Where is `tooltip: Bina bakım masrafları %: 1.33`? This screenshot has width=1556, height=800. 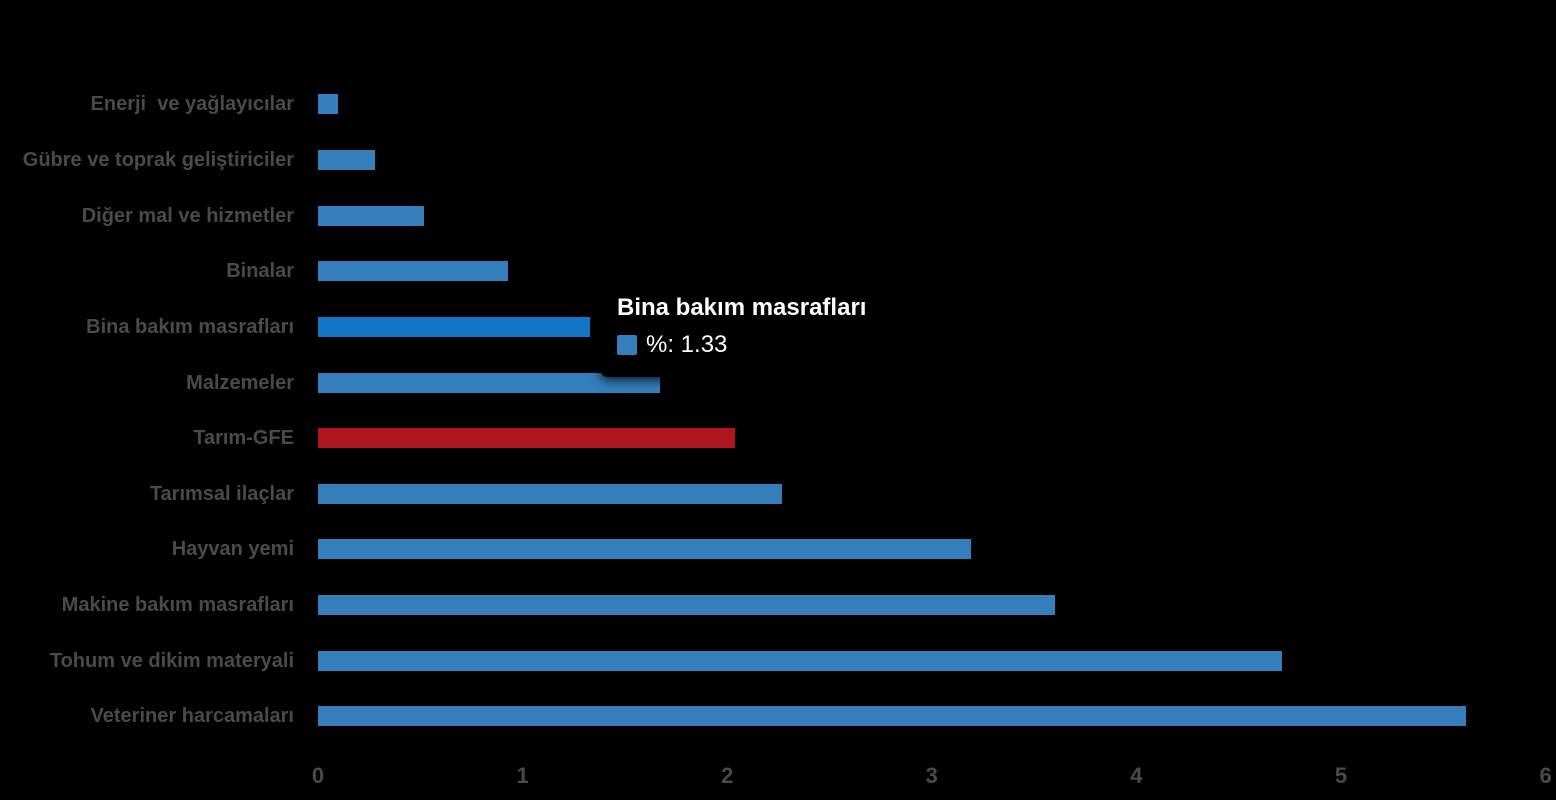 tooltip: Bina bakım masrafları %: 1.33 is located at coordinates (766, 331).